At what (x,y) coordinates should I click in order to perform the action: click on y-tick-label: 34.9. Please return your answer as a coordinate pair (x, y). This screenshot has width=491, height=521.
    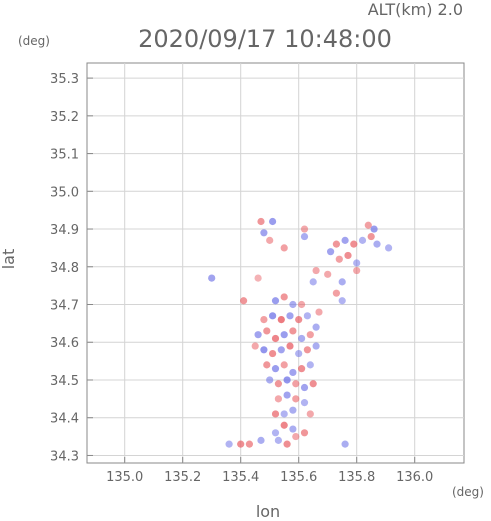
    Looking at the image, I should click on (64, 230).